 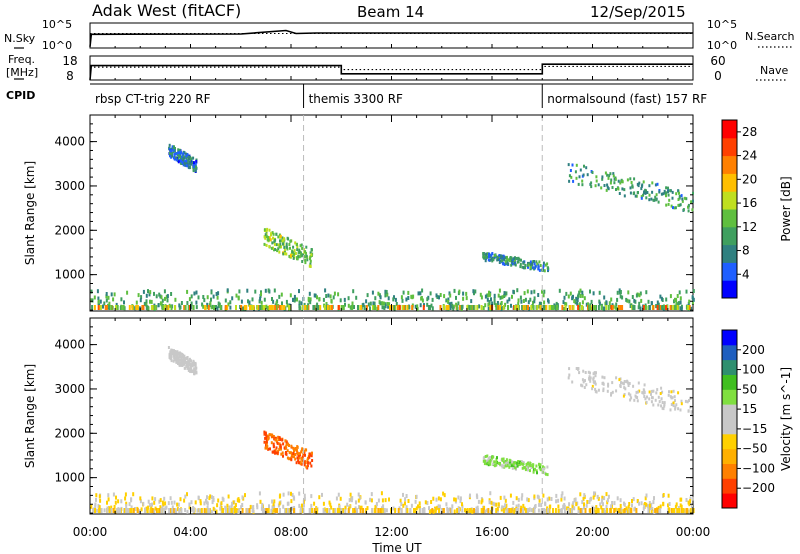 I want to click on velocity-colorbar-tick-label: 200, so click(x=753, y=350).